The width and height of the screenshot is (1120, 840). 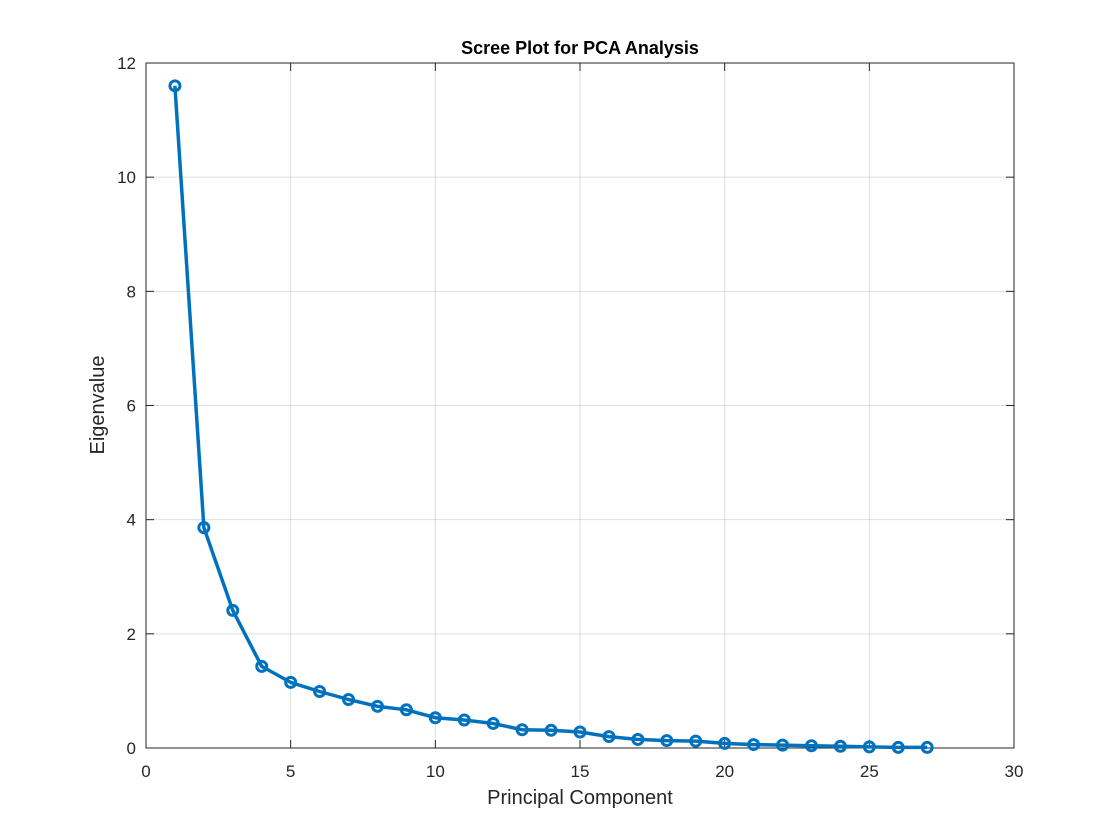 What do you see at coordinates (126, 177) in the screenshot?
I see `y-tick-label: 10` at bounding box center [126, 177].